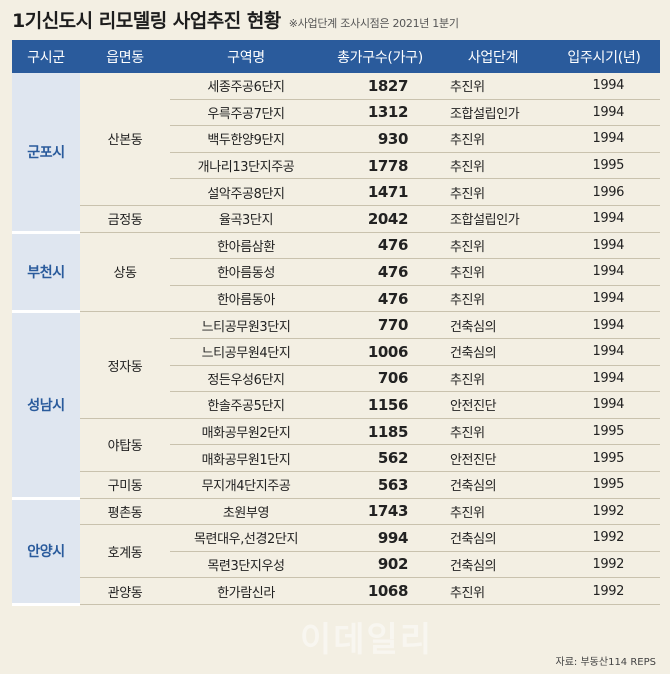 Image resolution: width=670 pixels, height=674 pixels. I want to click on household-count-cell: 562, so click(380, 458).